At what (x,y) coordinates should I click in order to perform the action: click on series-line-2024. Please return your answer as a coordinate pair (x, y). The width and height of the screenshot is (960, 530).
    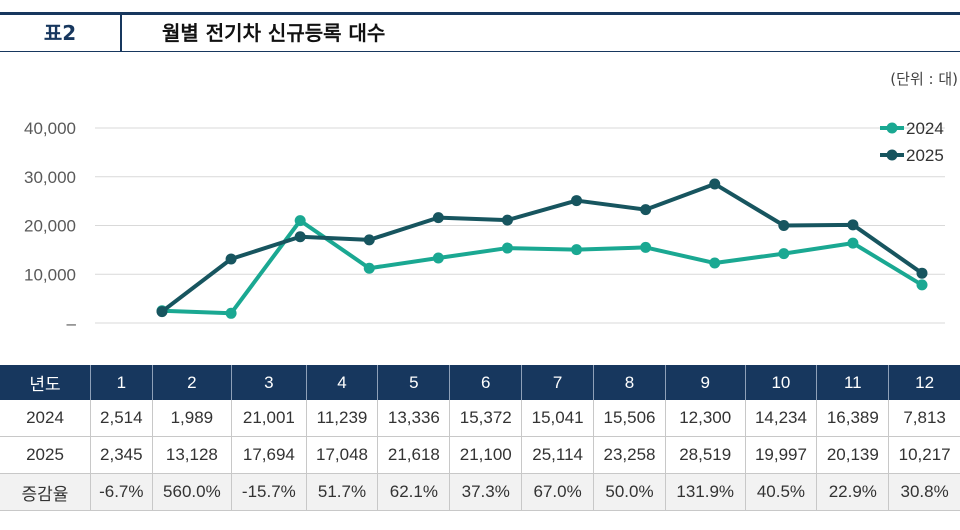
    Looking at the image, I should click on (542, 267).